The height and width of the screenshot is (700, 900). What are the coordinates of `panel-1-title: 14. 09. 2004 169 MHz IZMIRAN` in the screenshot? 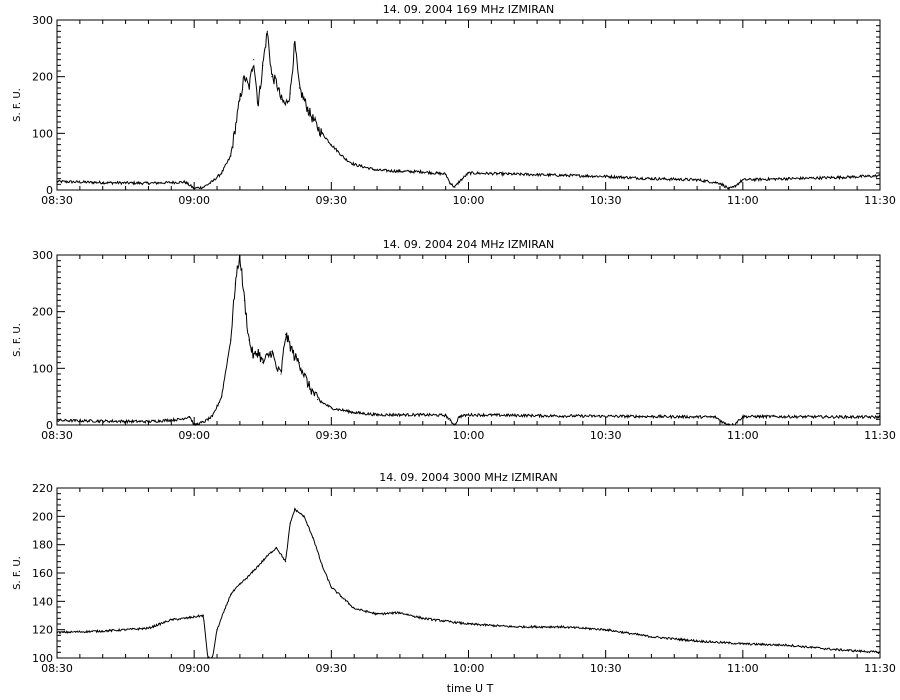 It's located at (468, 9).